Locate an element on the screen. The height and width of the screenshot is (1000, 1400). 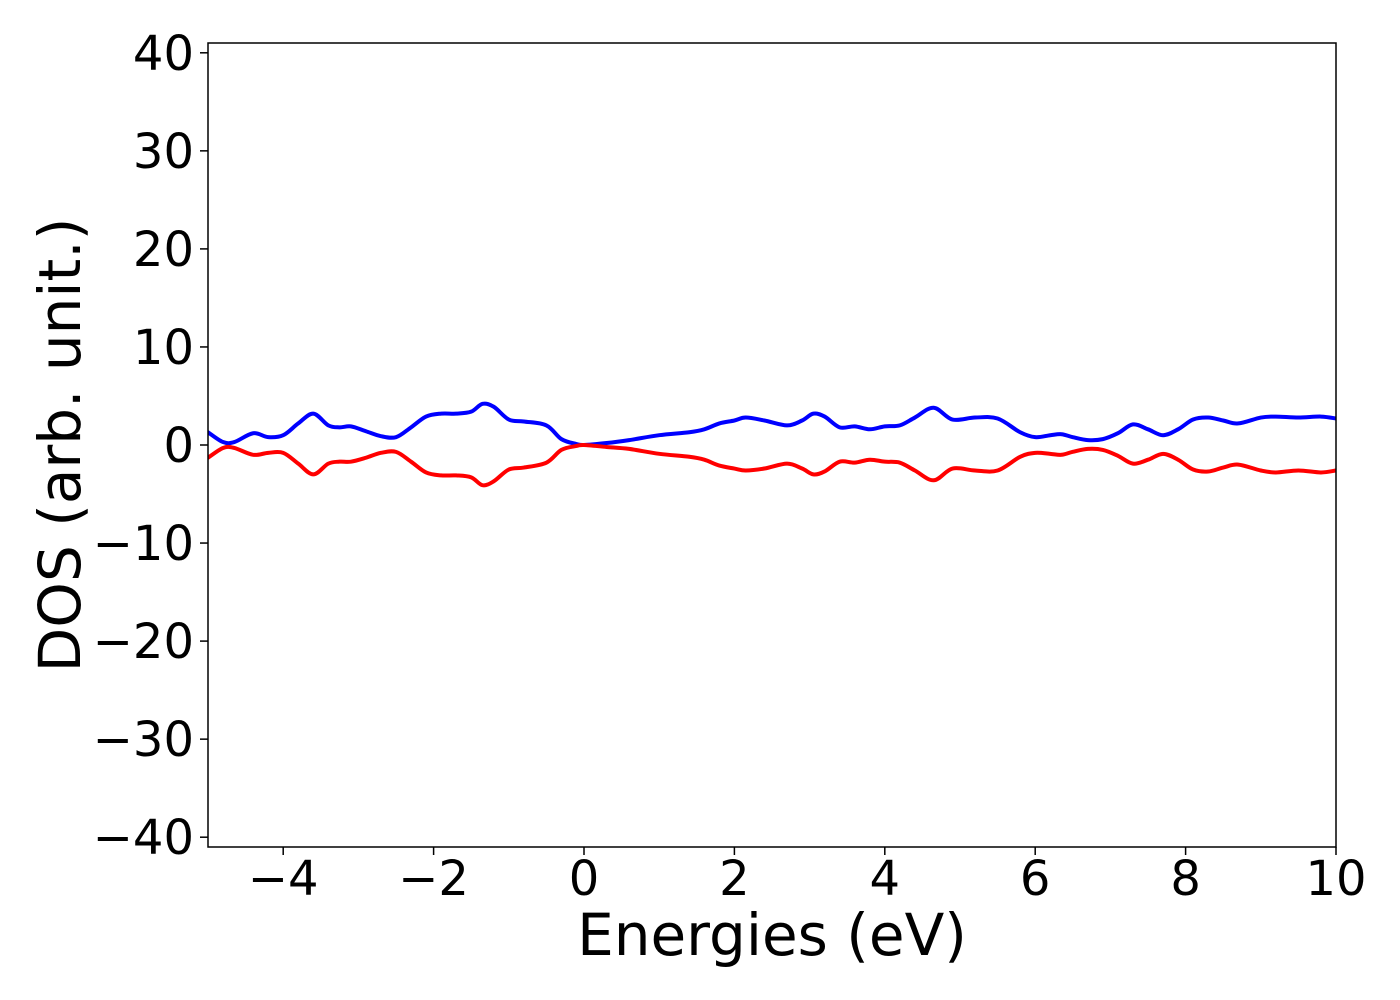
y-tick-label: 20 is located at coordinates (163, 250).